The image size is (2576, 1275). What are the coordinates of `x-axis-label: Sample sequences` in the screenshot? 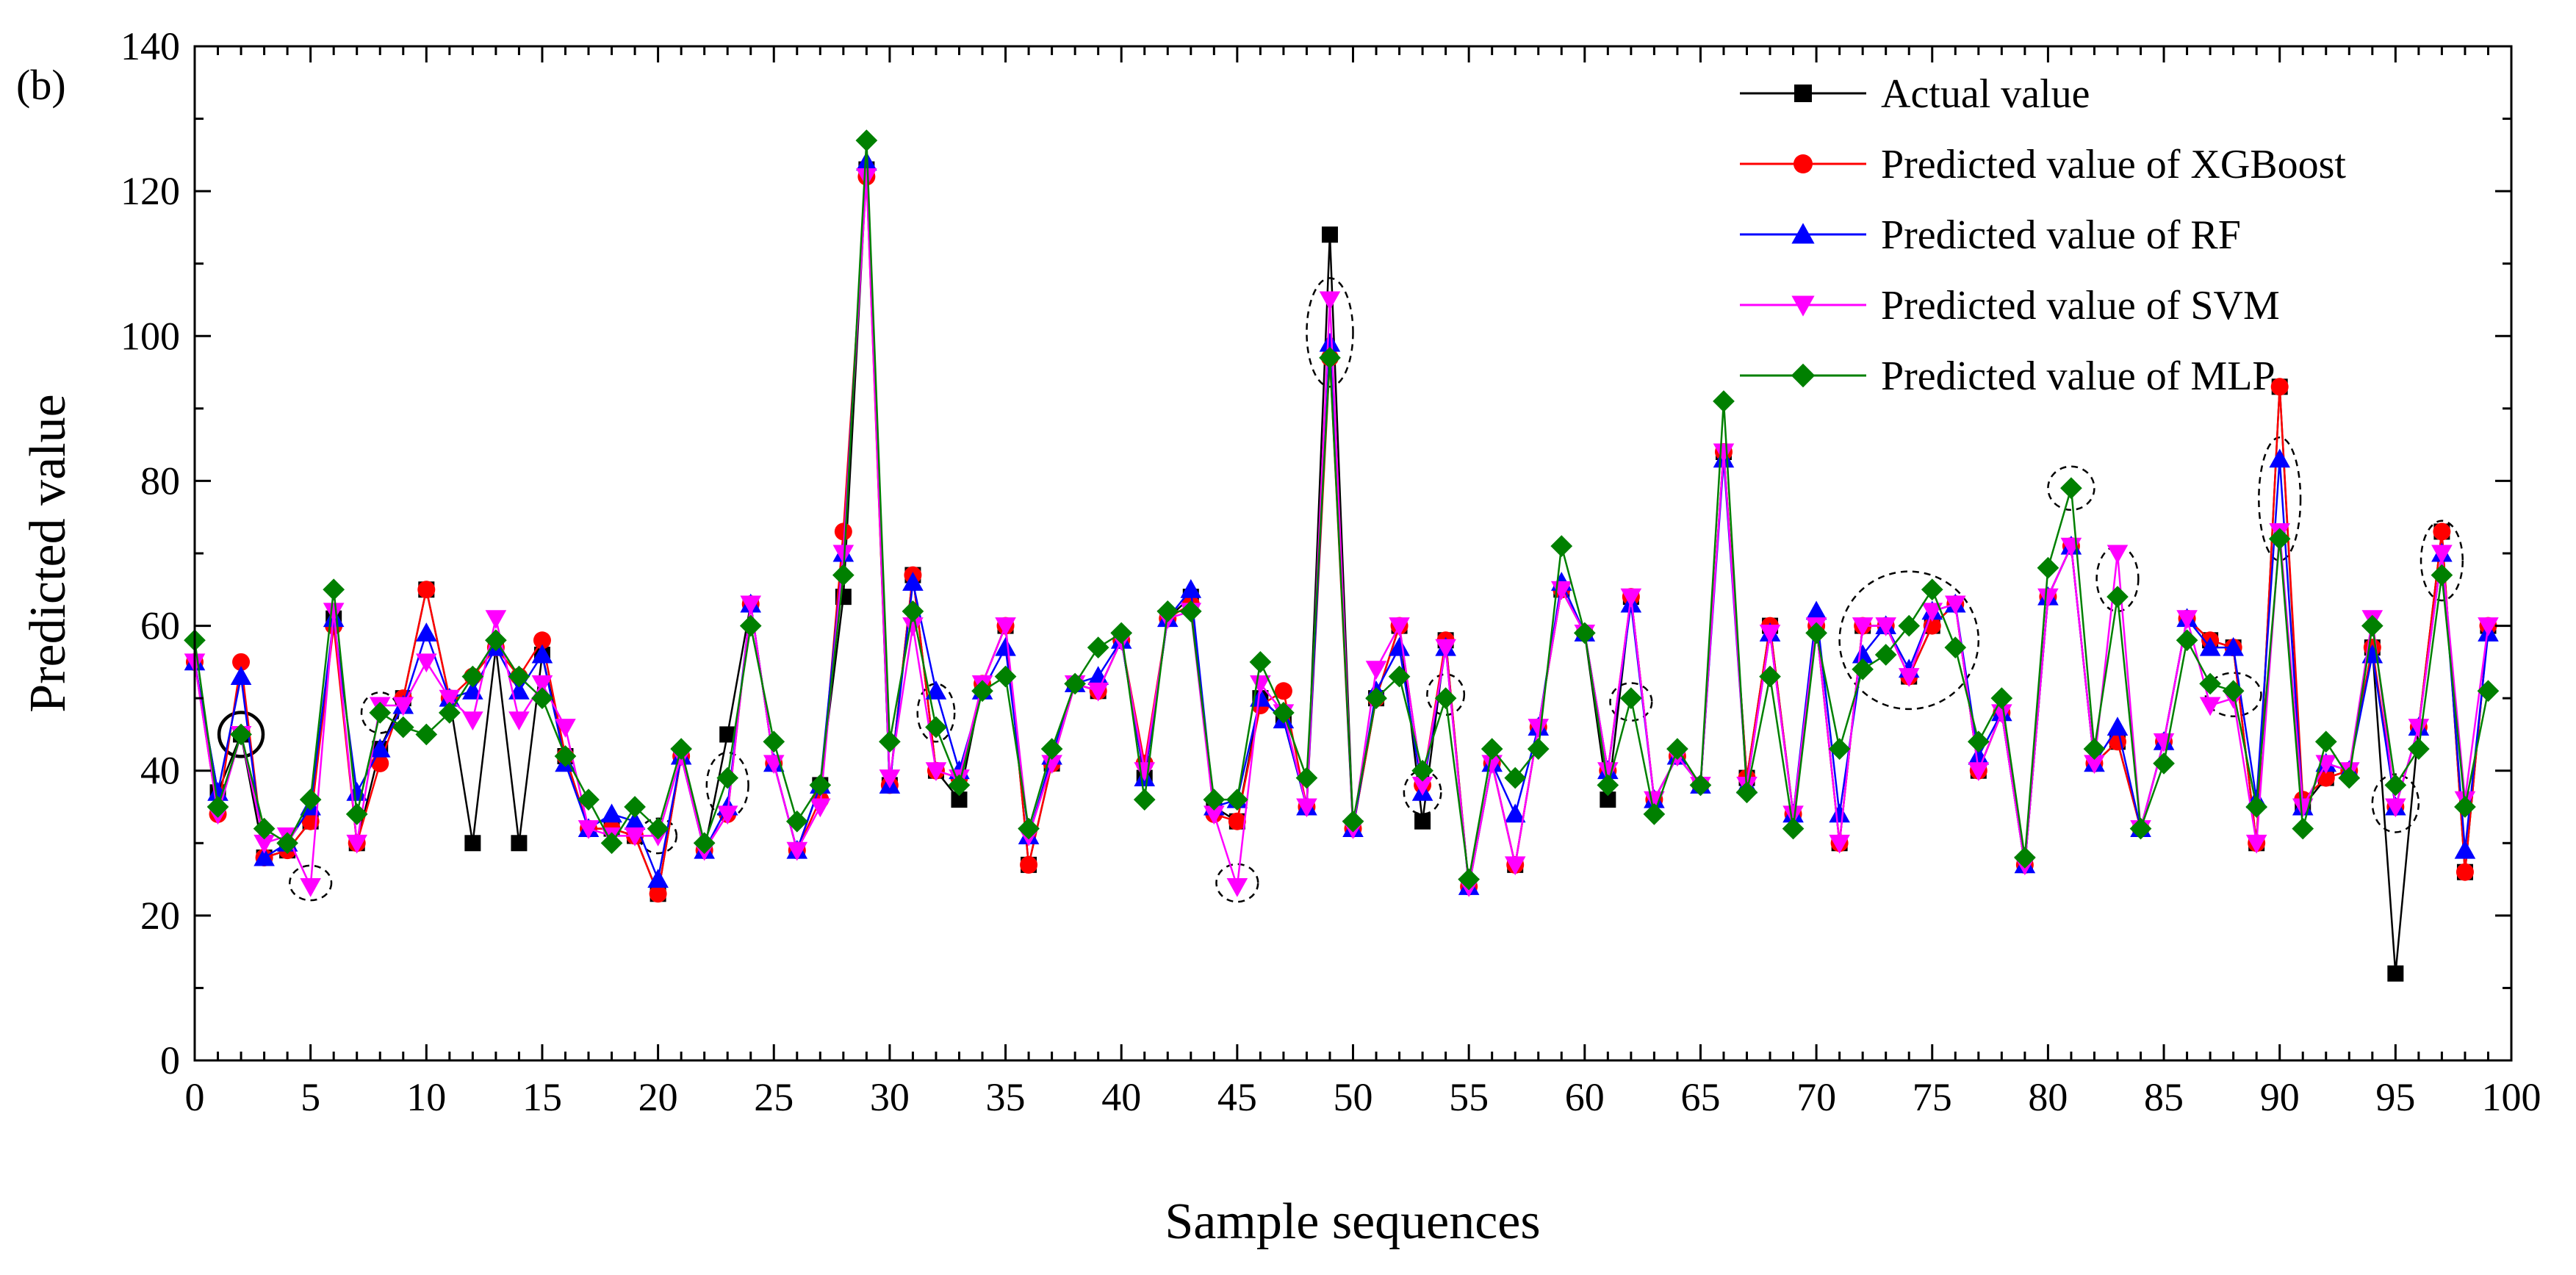 It's located at (1352, 1221).